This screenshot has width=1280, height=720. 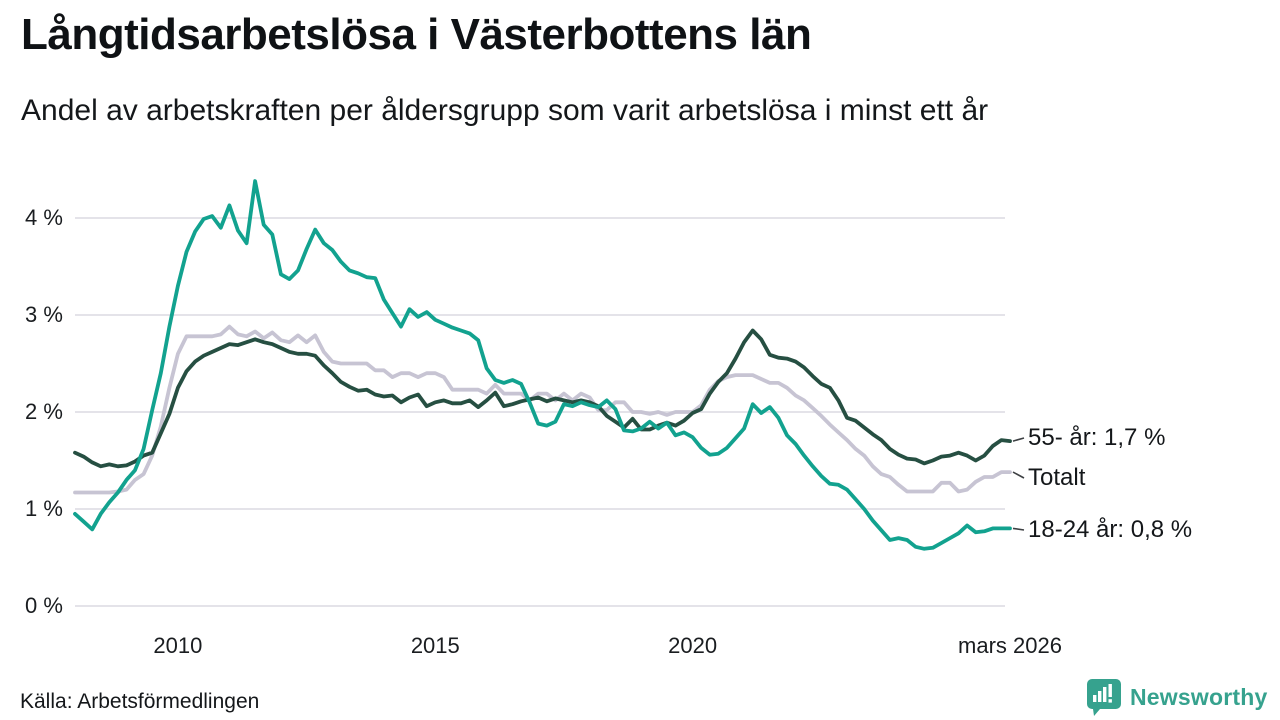 What do you see at coordinates (140, 701) in the screenshot?
I see `source-note: Källa: Arbetsförmedlingen` at bounding box center [140, 701].